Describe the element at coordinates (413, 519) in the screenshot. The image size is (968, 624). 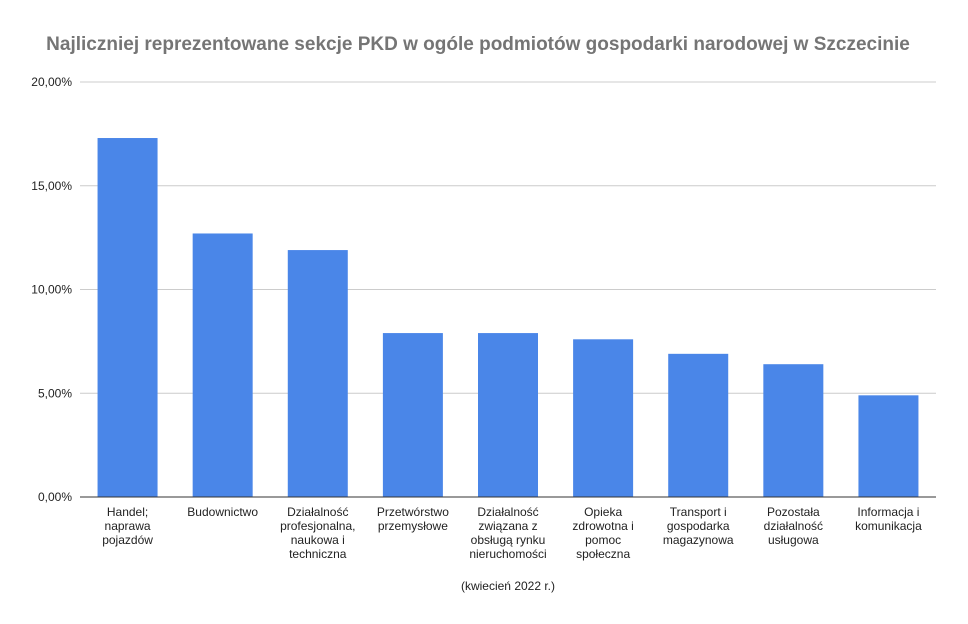
I see `x-tick-label: Przetwórstwo przemysłowe` at that location.